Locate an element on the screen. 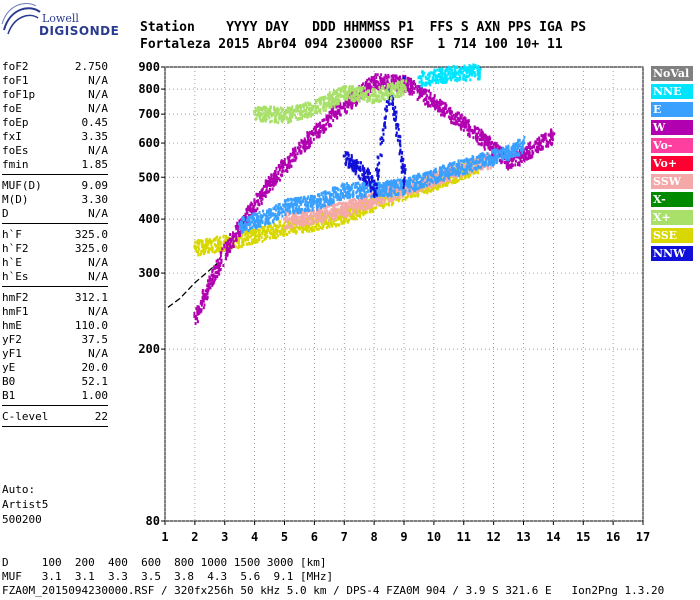  param-row: foEs N/A is located at coordinates (55, 151).